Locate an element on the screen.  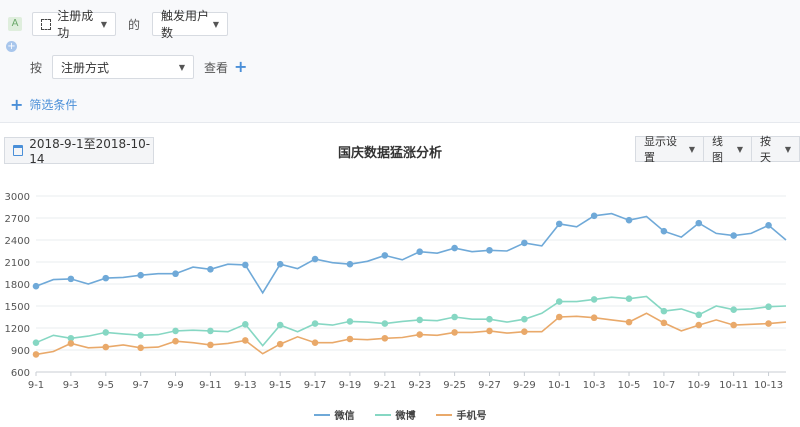
x-tick-label: 10-13 is located at coordinates (768, 385).